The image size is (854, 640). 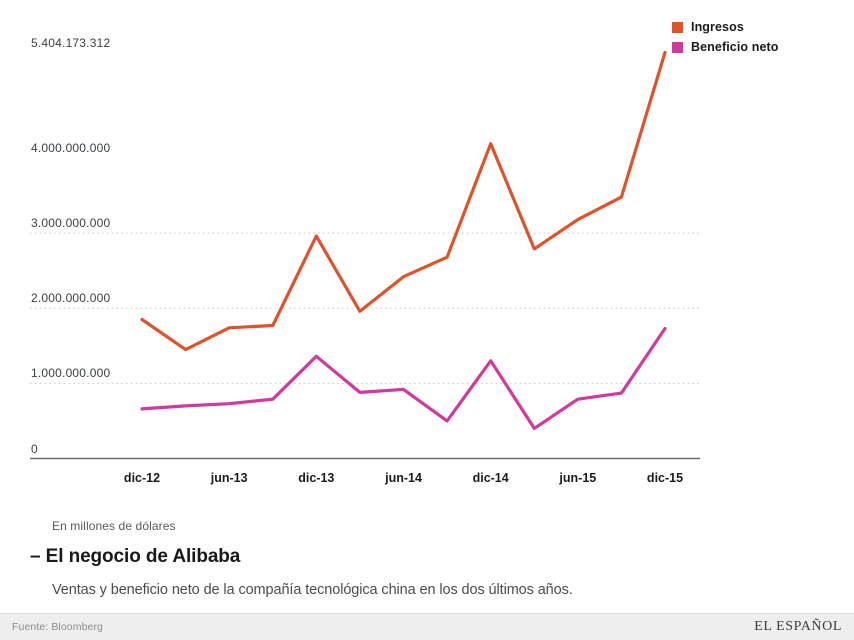 I want to click on chart-x-tick-label: dic-14, so click(x=490, y=478).